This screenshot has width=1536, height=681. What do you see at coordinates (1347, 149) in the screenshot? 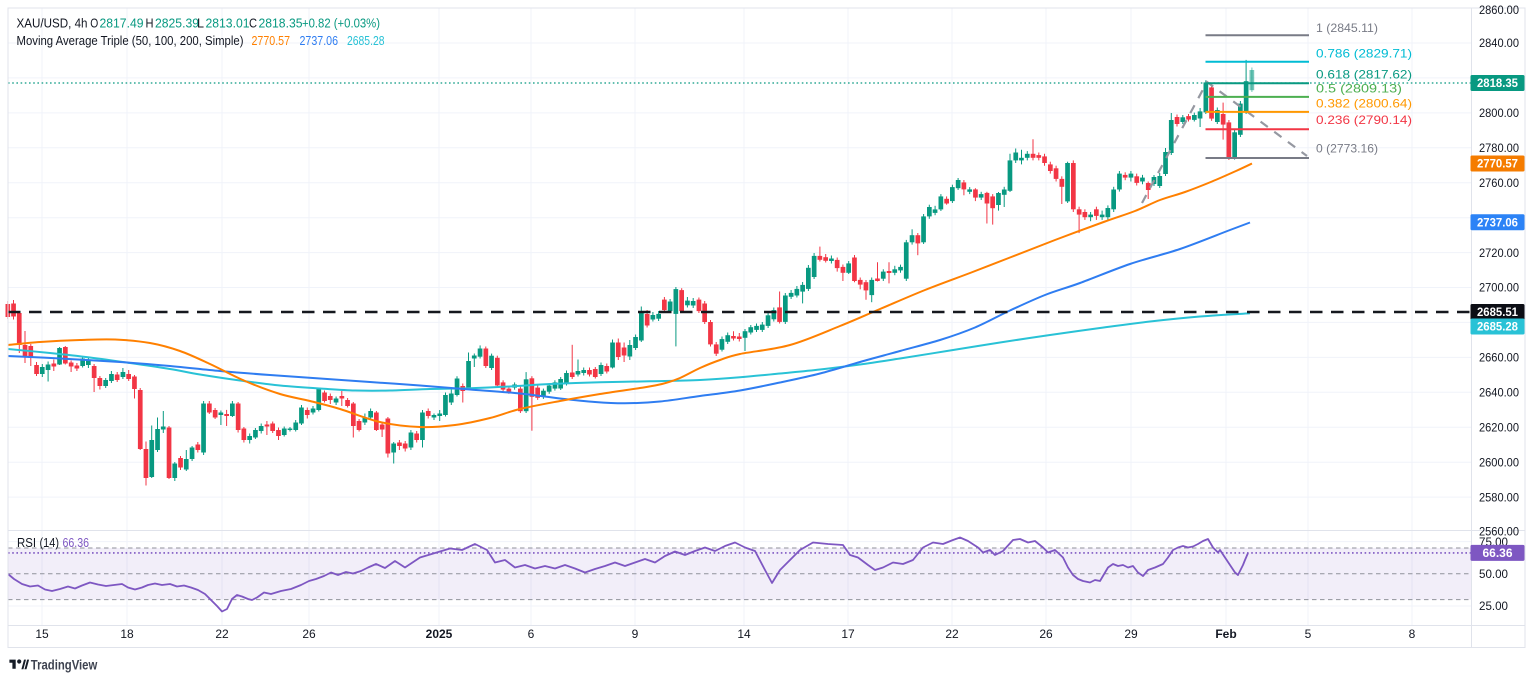
I see `svg-text: 0 (2773.16)` at bounding box center [1347, 149].